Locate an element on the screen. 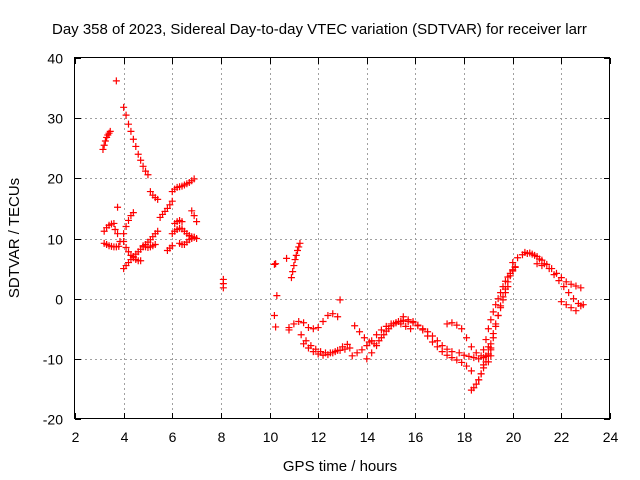  series-seg-r is located at coordinates (187, 241).